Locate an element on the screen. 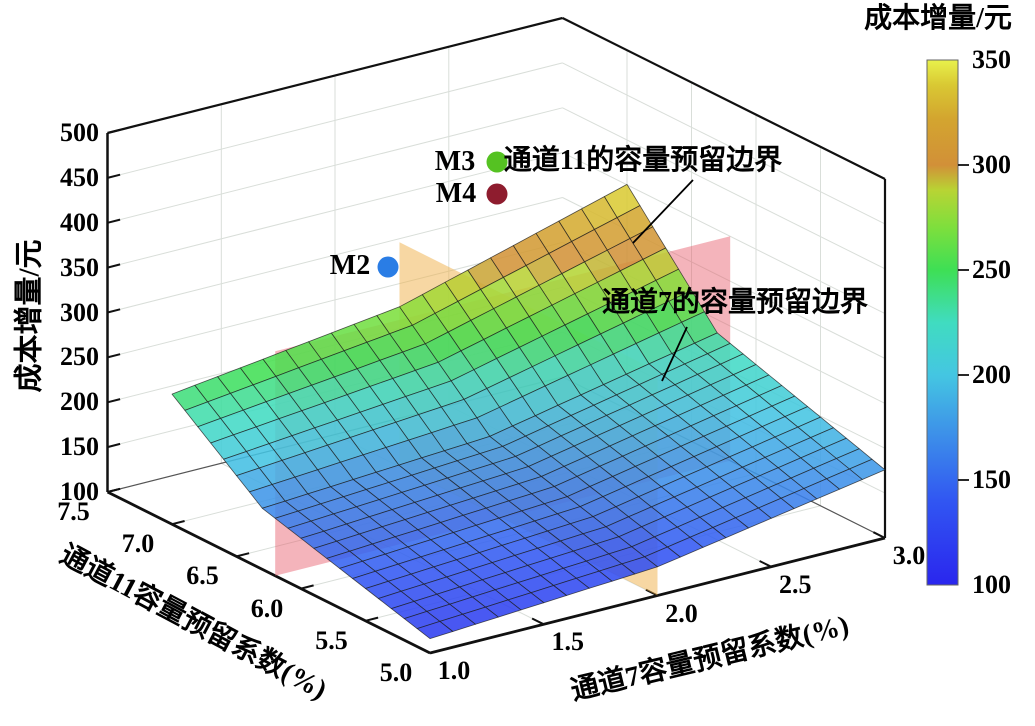  marker-m2-dot is located at coordinates (388, 267).